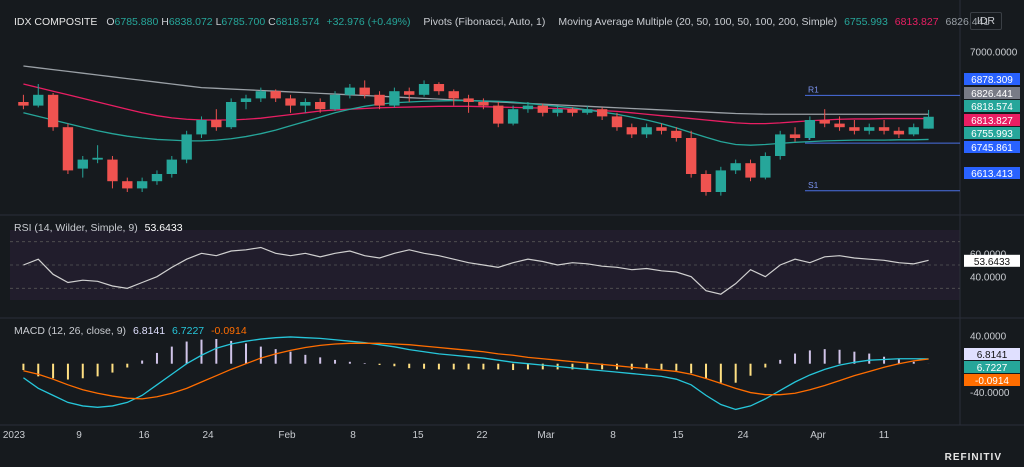 The image size is (1024, 467). What do you see at coordinates (813, 185) in the screenshot?
I see `pivot-label-s1: S1` at bounding box center [813, 185].